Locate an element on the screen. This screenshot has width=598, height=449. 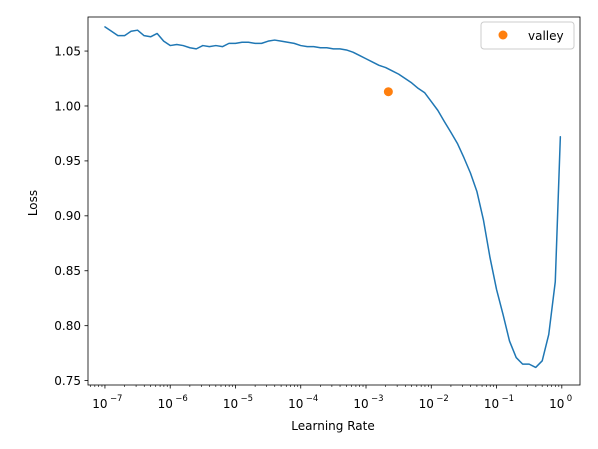
y-tick-label: 0.80 is located at coordinates (67, 326).